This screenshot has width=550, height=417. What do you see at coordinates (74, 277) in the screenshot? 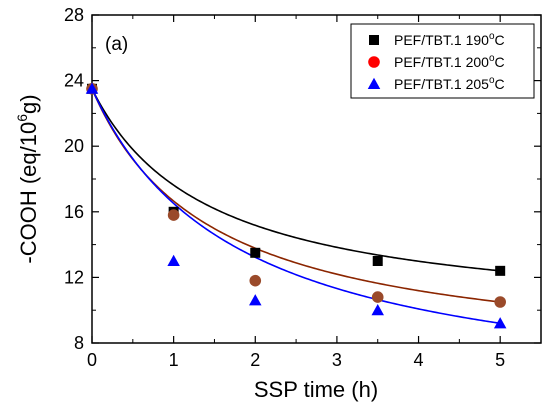
I see `y-tick-label: 12` at bounding box center [74, 277].